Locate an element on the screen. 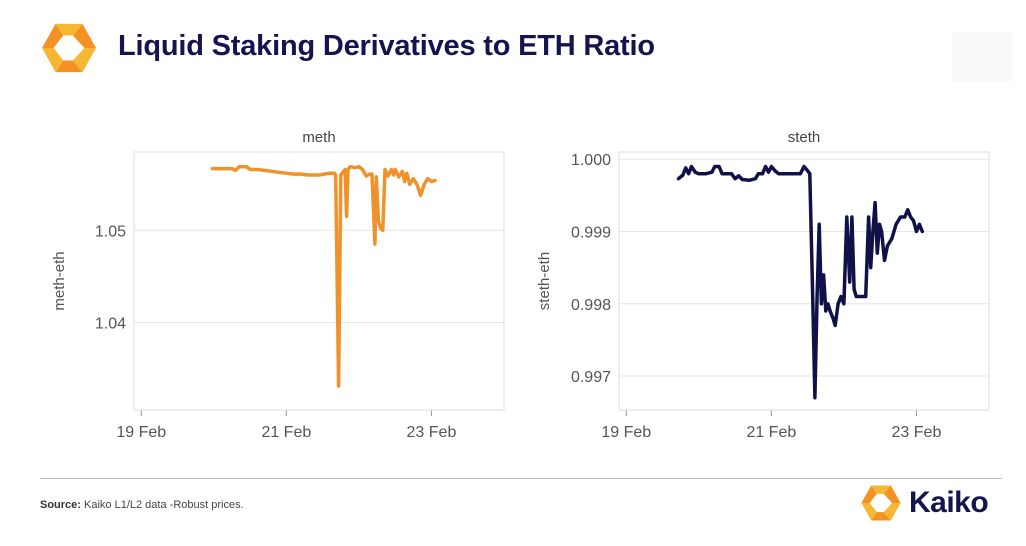 This screenshot has height=546, width=1026. y-tick-label: 0.997 is located at coordinates (591, 377).